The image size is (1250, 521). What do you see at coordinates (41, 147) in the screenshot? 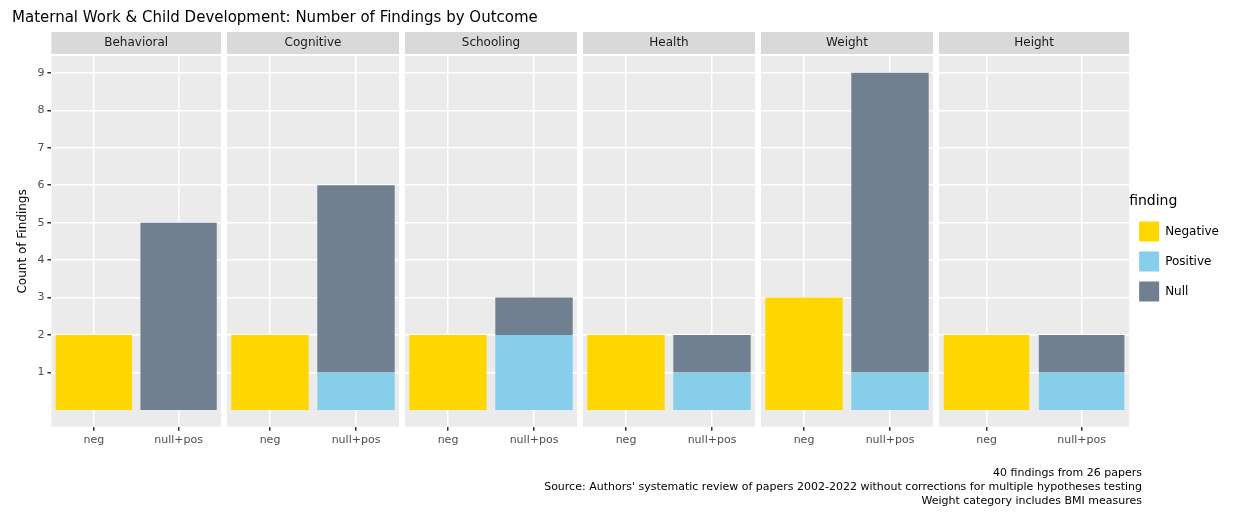
I see `y-tick-label: 7` at bounding box center [41, 147].